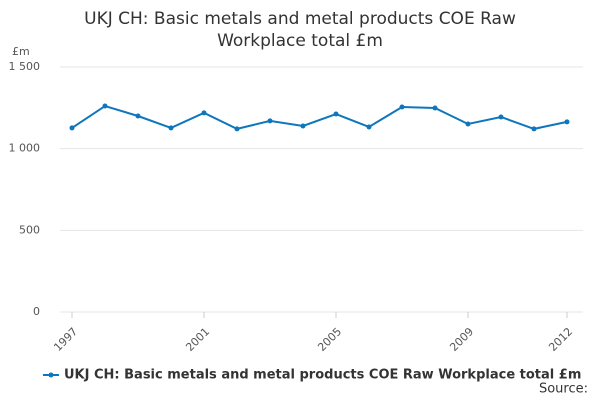 This screenshot has height=400, width=600. Describe the element at coordinates (461, 339) in the screenshot. I see `x-tick-label: 2009` at that location.